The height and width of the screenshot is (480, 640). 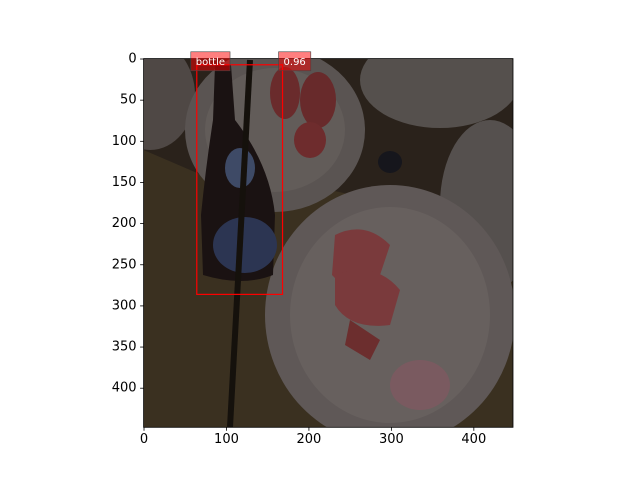 I want to click on y-tick-label: 300, so click(x=124, y=305).